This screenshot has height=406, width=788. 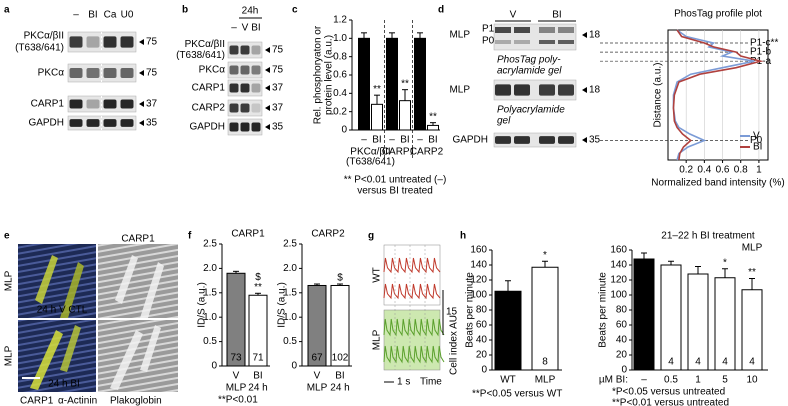 I want to click on group-label: PKCα/βII, so click(x=370, y=152).